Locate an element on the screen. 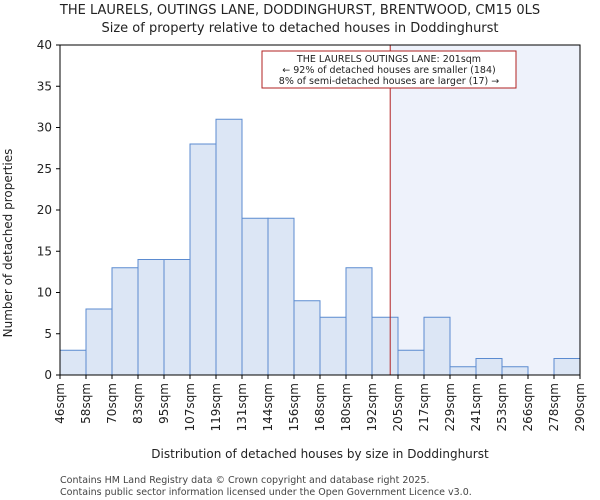  x-tick-label-217sqm: 217sqm is located at coordinates (424, 407).